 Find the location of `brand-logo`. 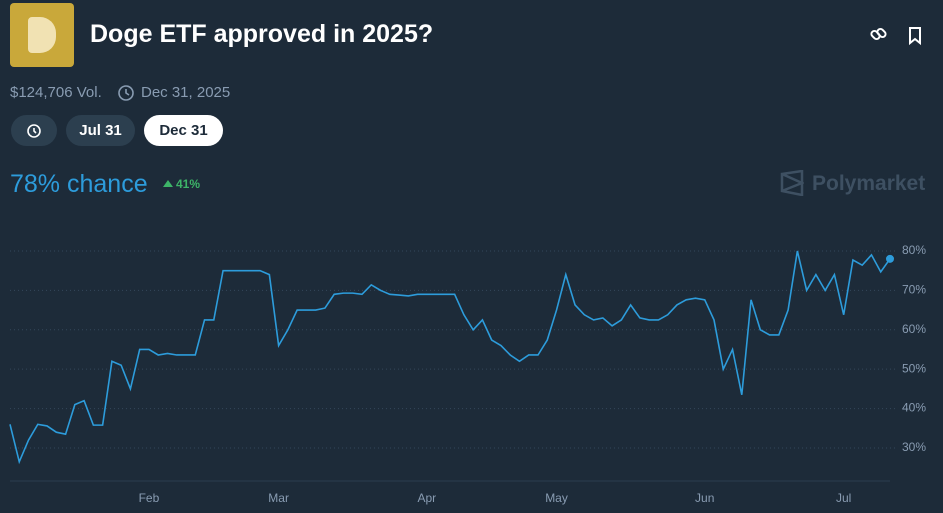

brand-logo is located at coordinates (792, 183).